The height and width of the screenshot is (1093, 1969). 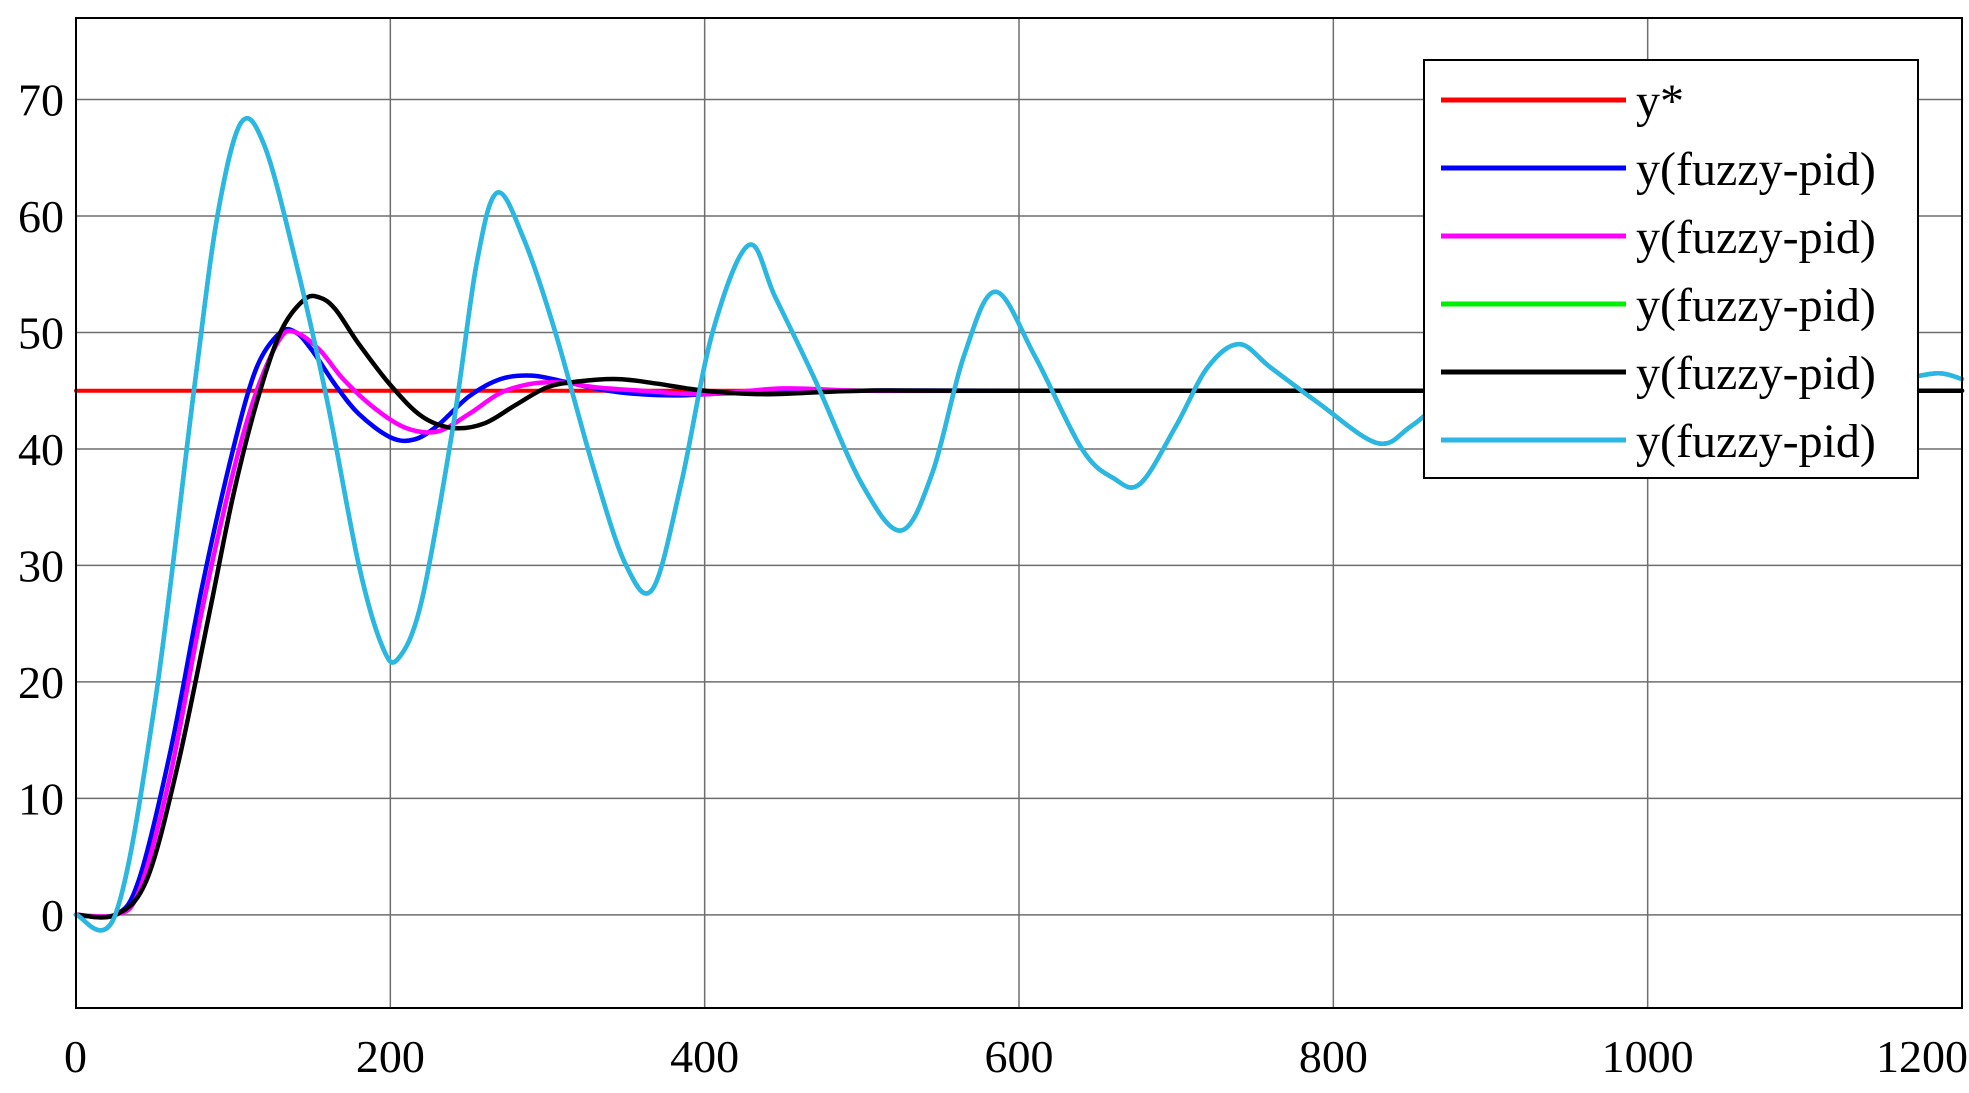 I want to click on y-tick-label: 70, so click(x=41, y=100).